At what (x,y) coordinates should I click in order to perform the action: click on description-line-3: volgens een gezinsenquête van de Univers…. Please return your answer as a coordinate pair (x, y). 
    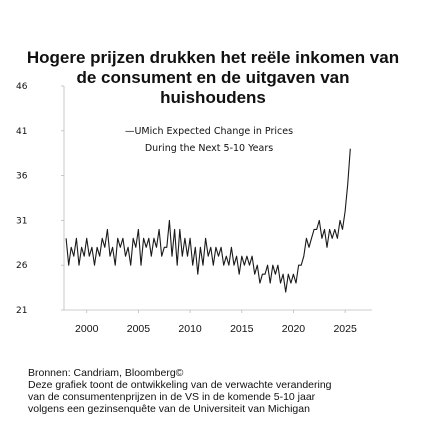
    Looking at the image, I should click on (169, 409).